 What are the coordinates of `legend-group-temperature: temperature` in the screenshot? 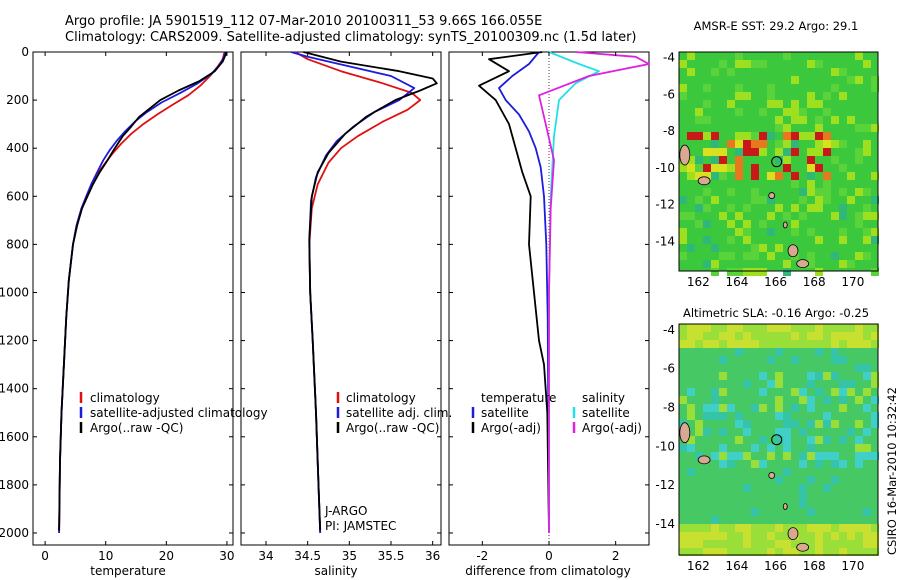 It's located at (518, 398).